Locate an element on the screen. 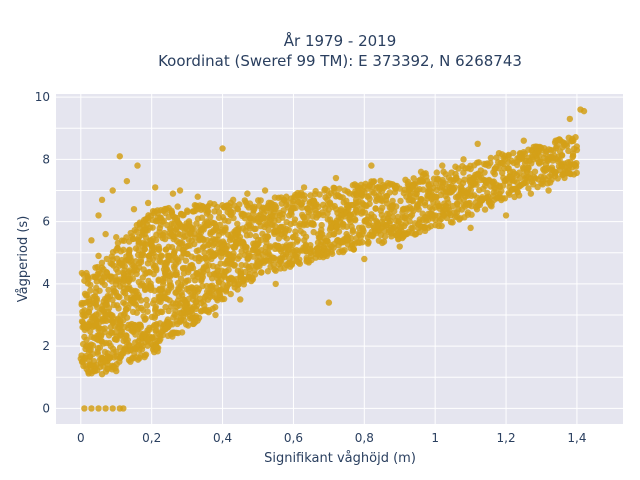 The image size is (640, 480). x-tick-label: 1,2 is located at coordinates (506, 438).